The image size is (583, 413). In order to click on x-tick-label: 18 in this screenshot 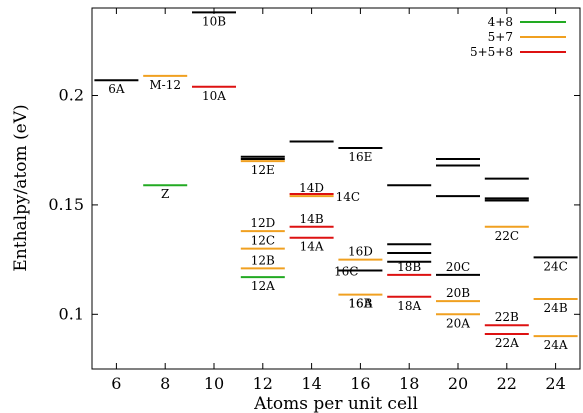, I will do `click(409, 383)`.